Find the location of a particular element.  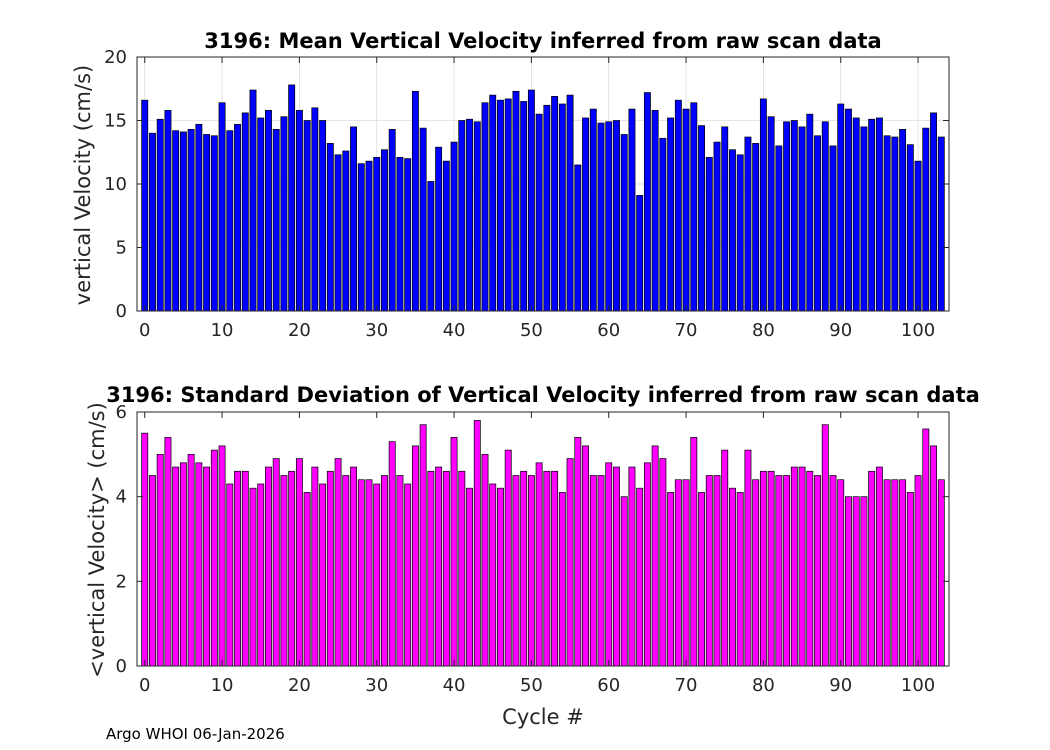

std-ytick-label: 6 is located at coordinates (121, 412).